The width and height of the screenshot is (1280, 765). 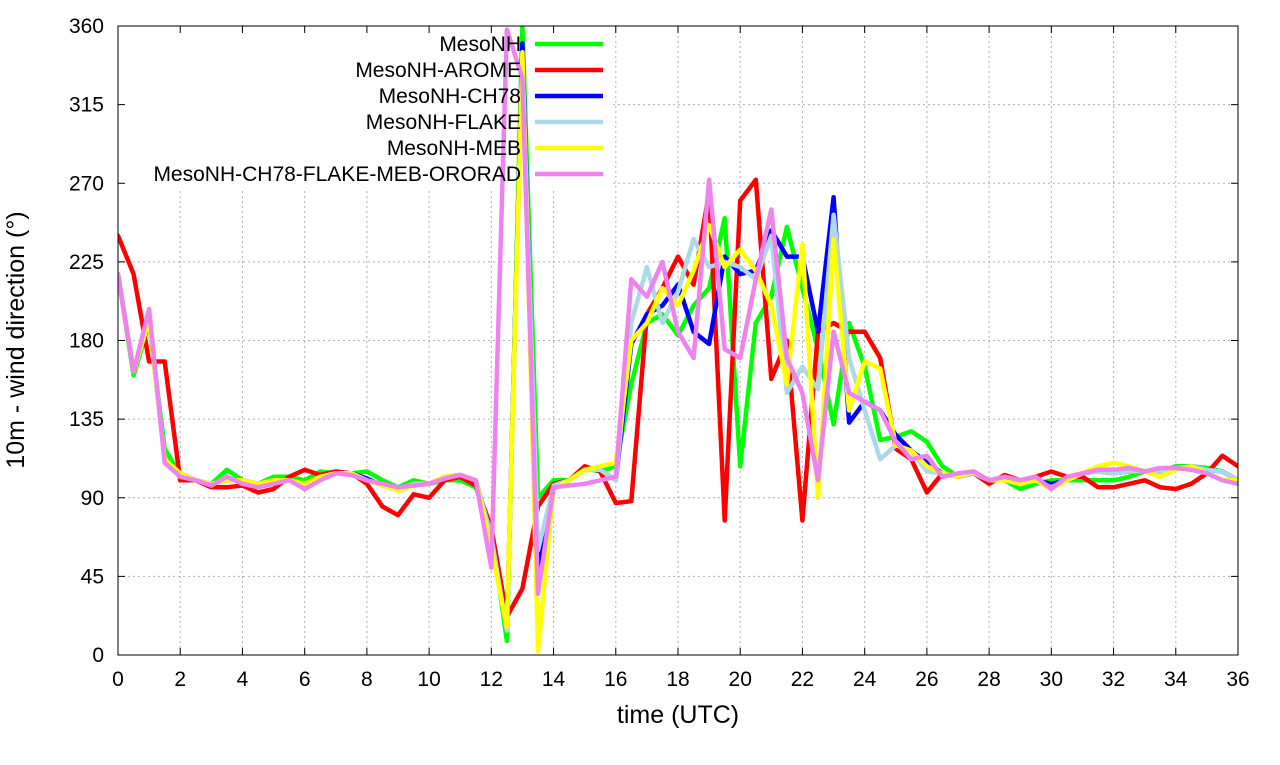 What do you see at coordinates (454, 148) in the screenshot?
I see `legend-label: MesoNH-MEB` at bounding box center [454, 148].